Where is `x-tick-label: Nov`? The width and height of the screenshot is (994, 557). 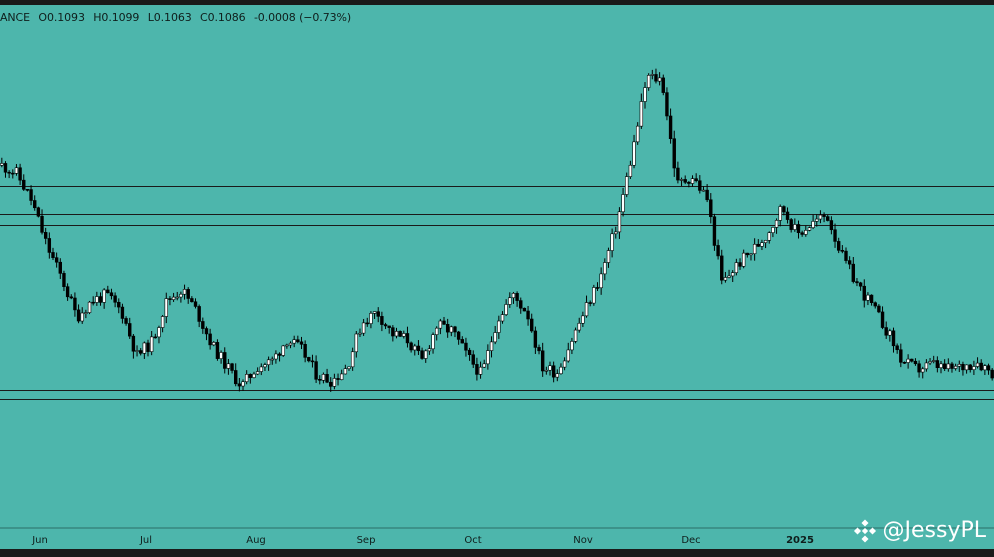 x-tick-label: Nov is located at coordinates (583, 540).